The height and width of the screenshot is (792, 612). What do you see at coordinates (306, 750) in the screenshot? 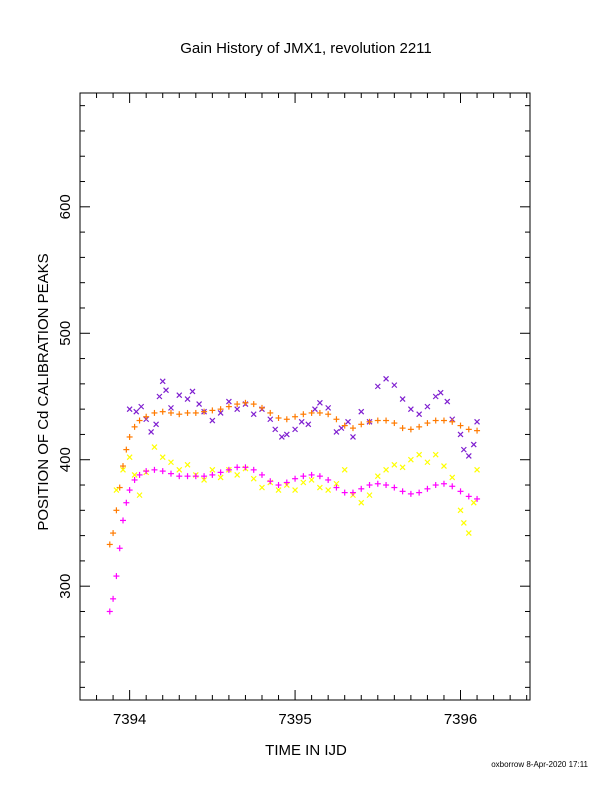
I see `x-axis-label: TIME IN IJD` at bounding box center [306, 750].